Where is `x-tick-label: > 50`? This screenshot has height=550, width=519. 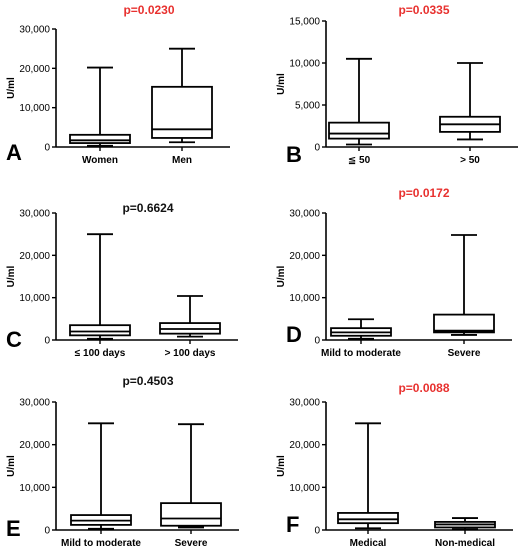 x-tick-label: > 50 is located at coordinates (470, 160).